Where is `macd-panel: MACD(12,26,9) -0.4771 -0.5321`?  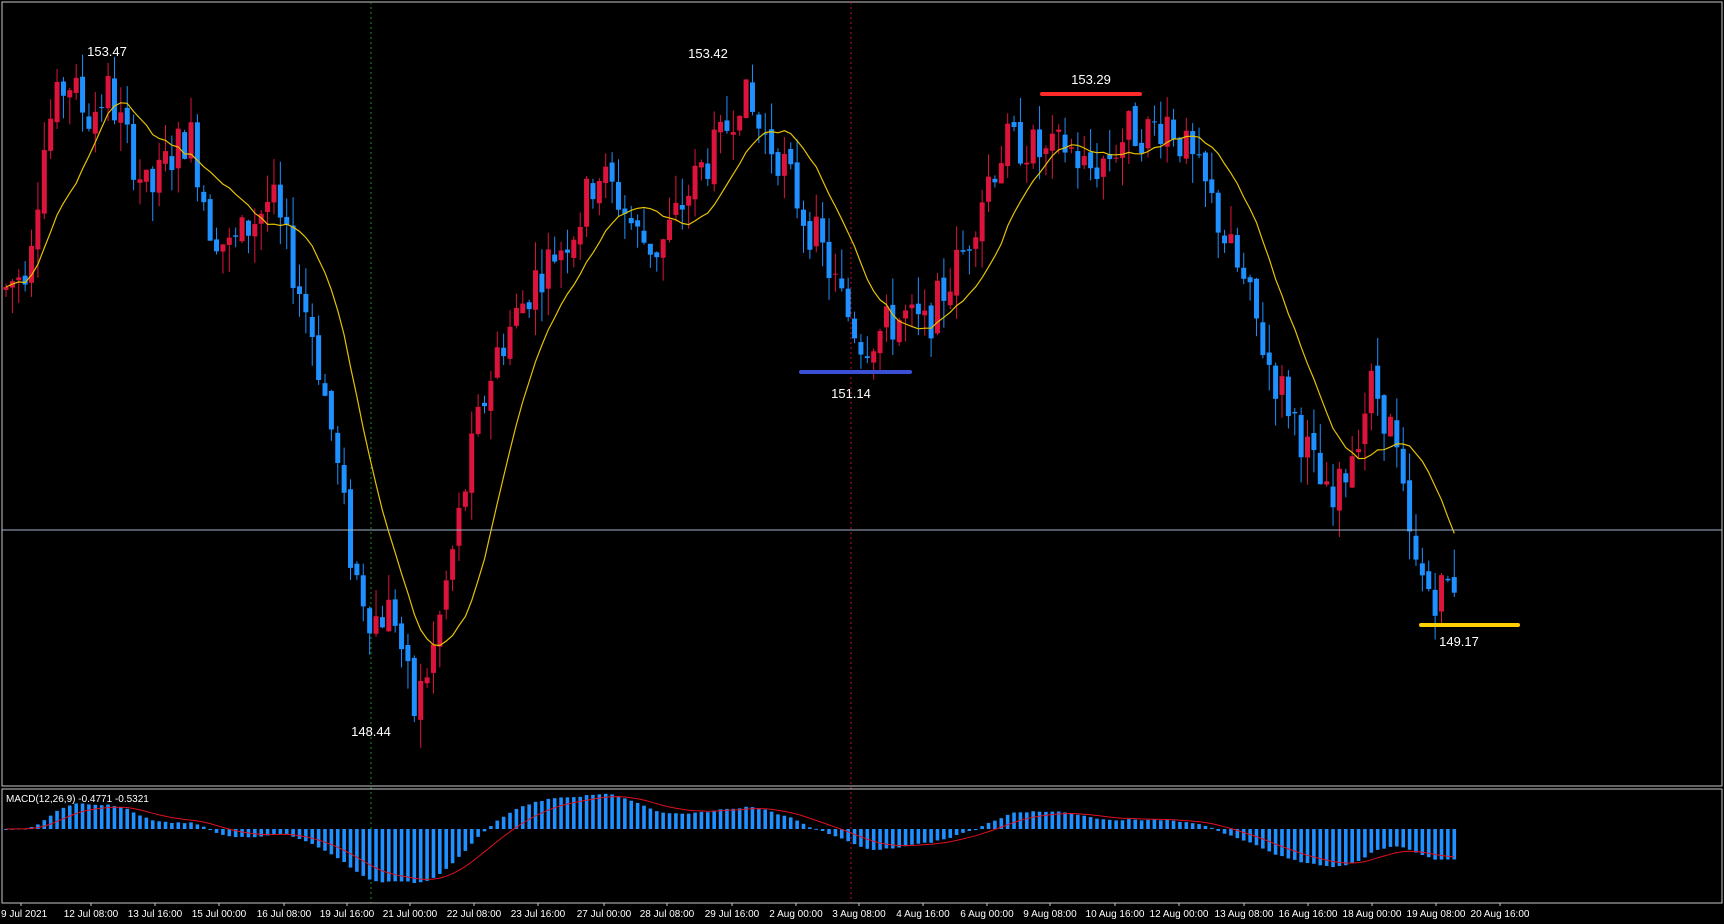
macd-panel: MACD(12,26,9) -0.4771 -0.5321 is located at coordinates (862, 846).